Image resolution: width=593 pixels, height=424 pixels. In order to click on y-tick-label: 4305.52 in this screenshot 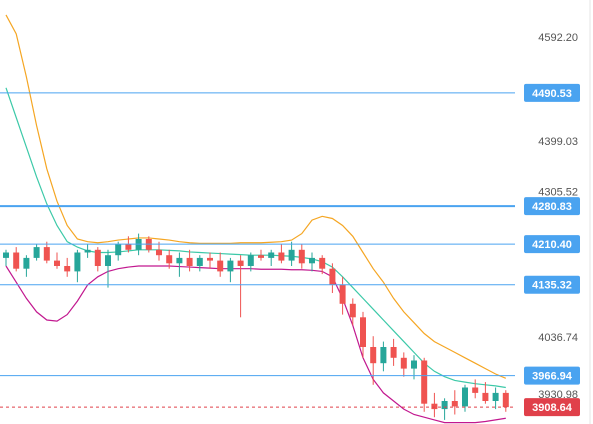, I will do `click(558, 193)`.